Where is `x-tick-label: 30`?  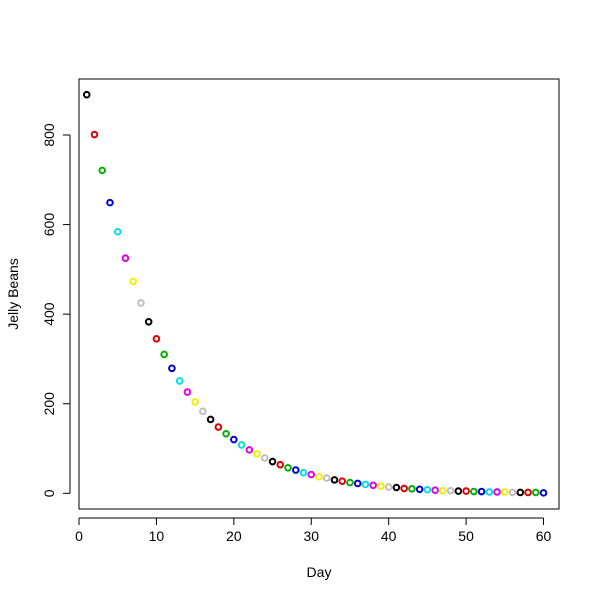 x-tick-label: 30 is located at coordinates (311, 536).